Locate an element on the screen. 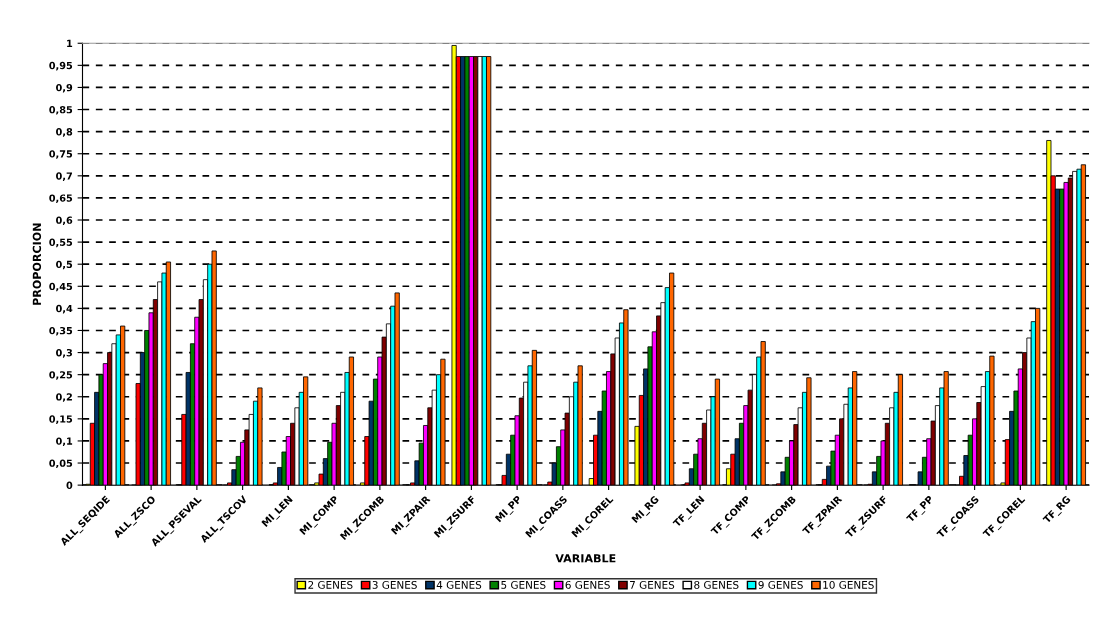 Image resolution: width=1100 pixels, height=618 pixels. y-tick-label: 0,95 is located at coordinates (61, 66).